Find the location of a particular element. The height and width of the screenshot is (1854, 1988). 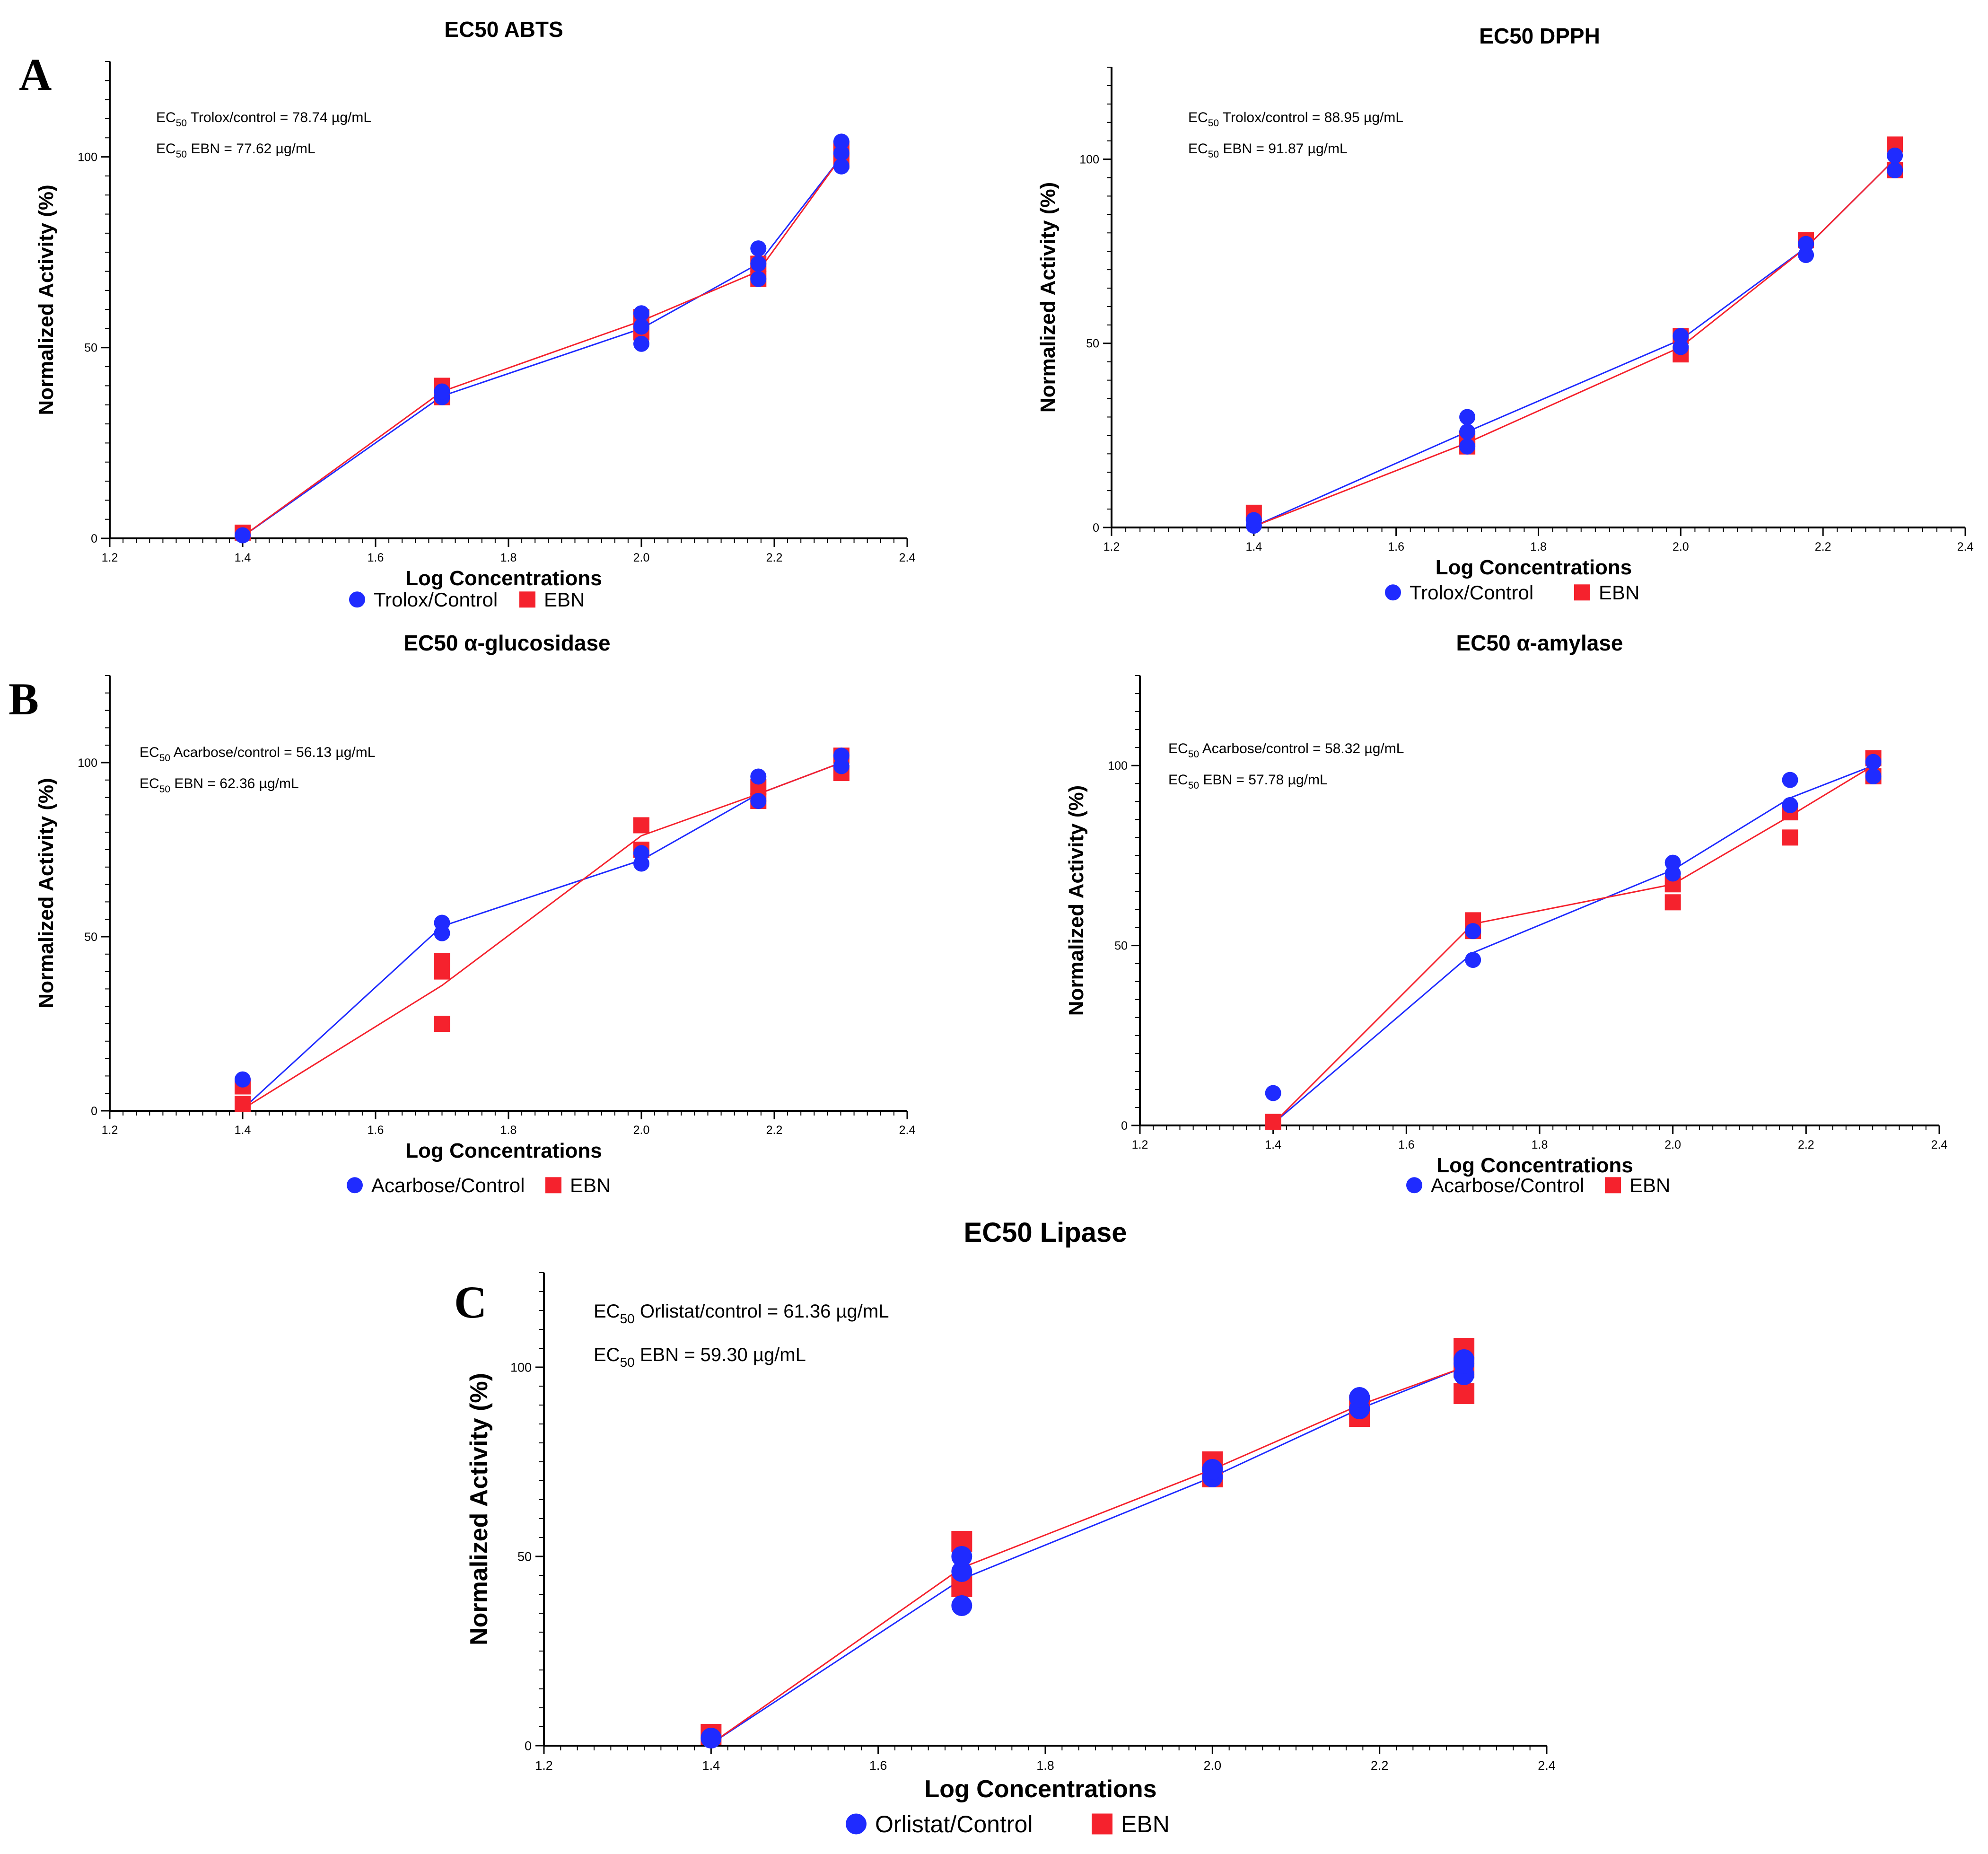

panel-label-a: A is located at coordinates (35, 75).